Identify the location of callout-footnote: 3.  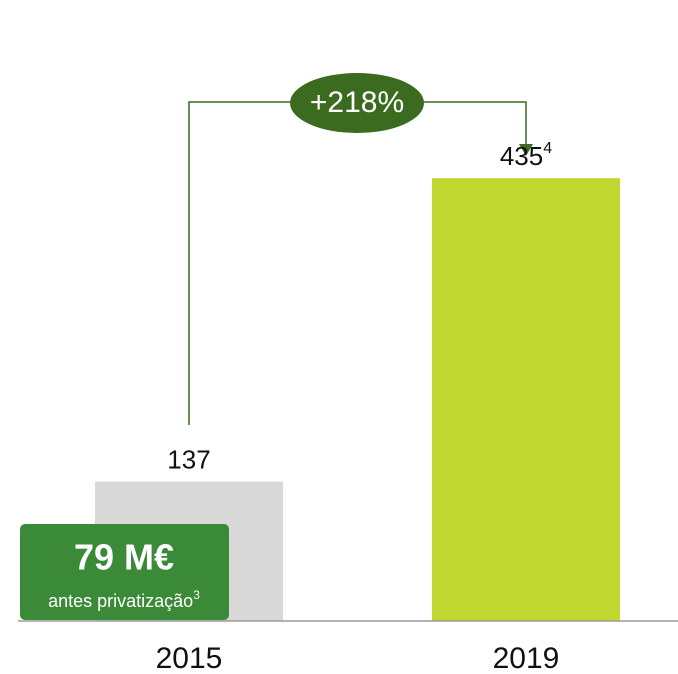
(196, 595).